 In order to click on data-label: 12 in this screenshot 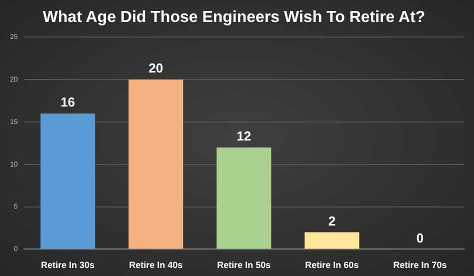, I will do `click(244, 136)`.